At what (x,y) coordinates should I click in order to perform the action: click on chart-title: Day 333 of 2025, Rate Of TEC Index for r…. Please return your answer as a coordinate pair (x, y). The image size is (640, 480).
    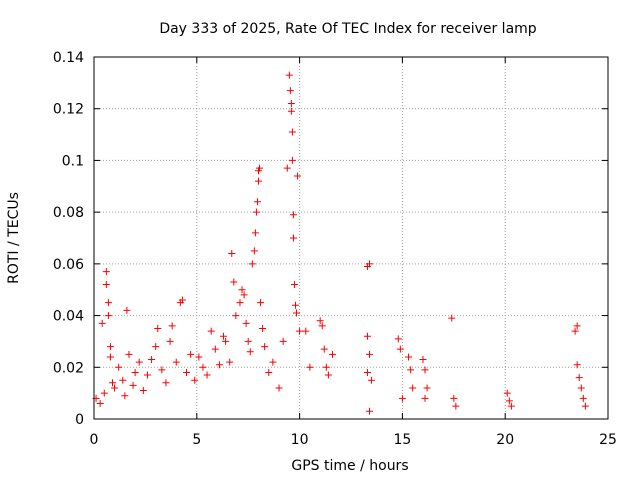
    Looking at the image, I should click on (347, 29).